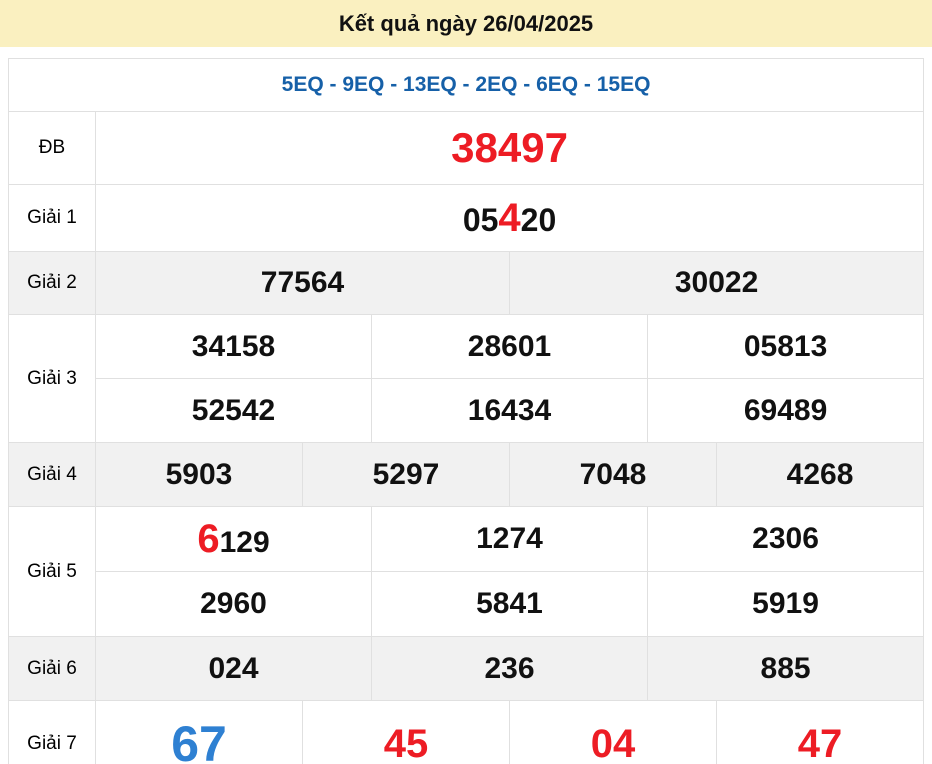 The image size is (932, 764). I want to click on prize-row-g7: Giải 7 67 45 04 47, so click(466, 732).